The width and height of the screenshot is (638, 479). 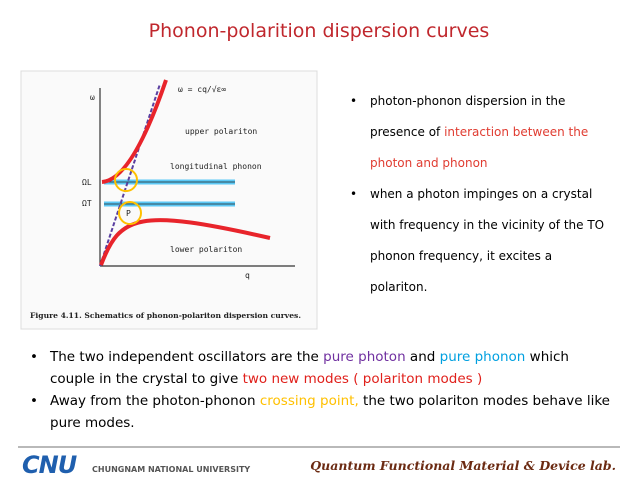 I want to click on bullet-text: The two independent oscillators are the, so click(x=187, y=357).